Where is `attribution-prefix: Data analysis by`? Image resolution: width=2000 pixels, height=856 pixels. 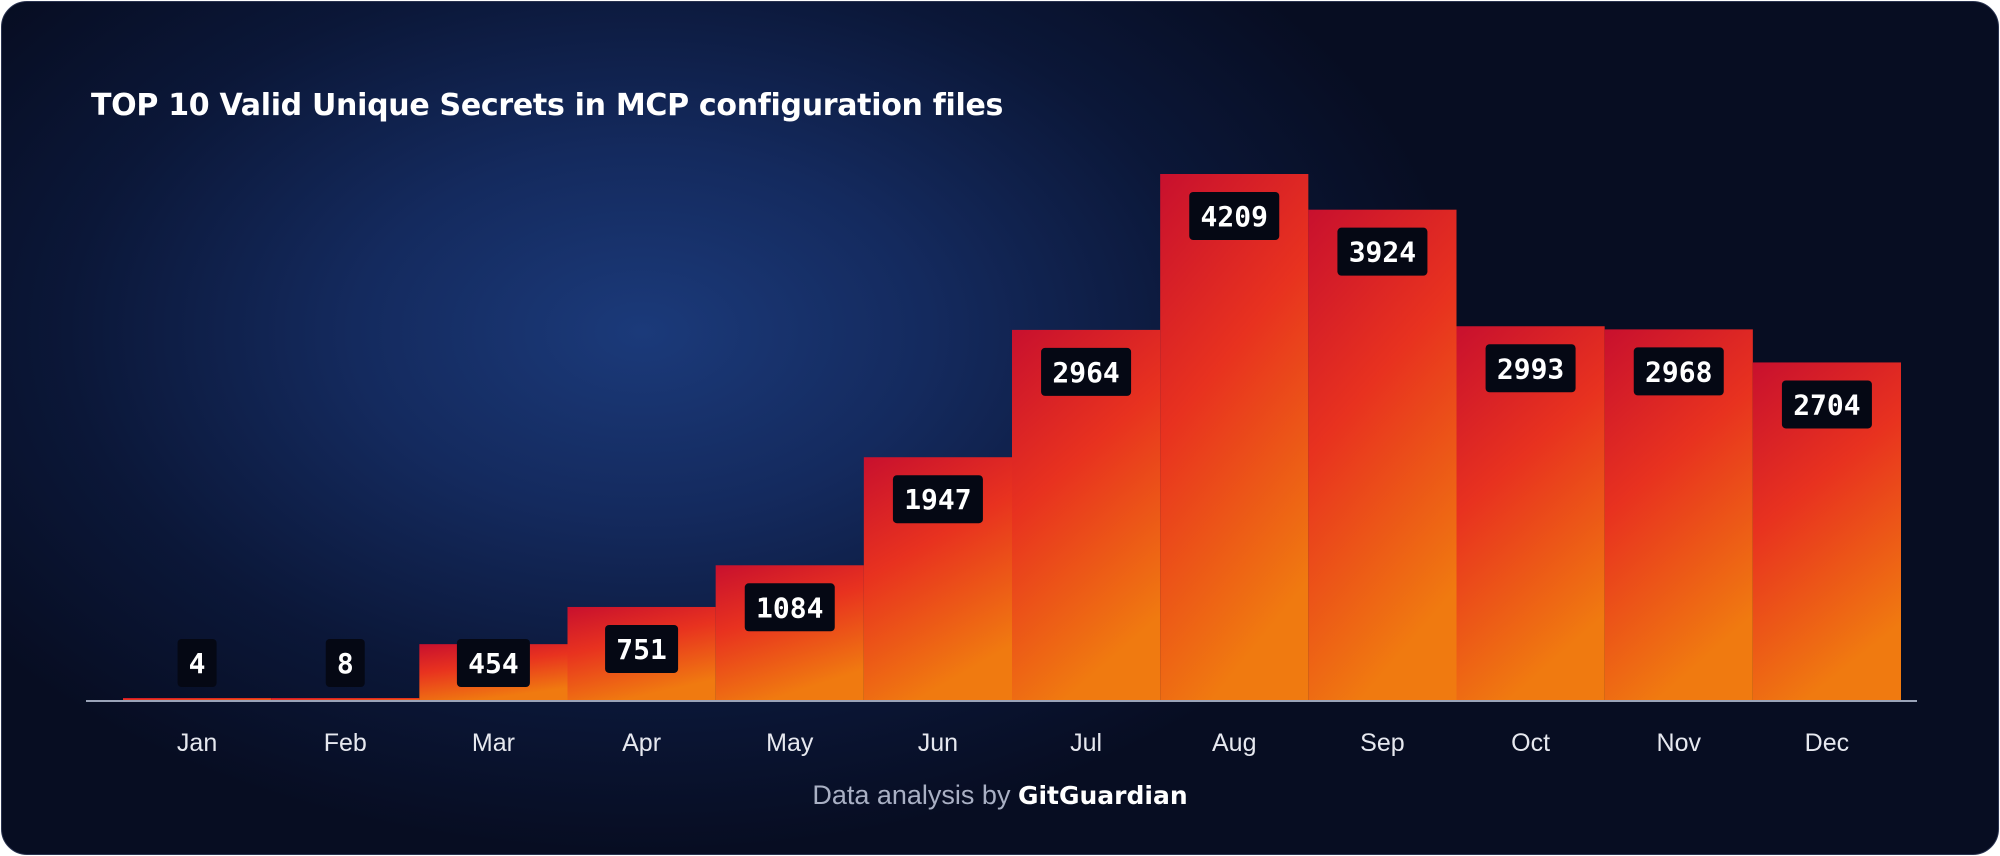 attribution-prefix: Data analysis by is located at coordinates (915, 795).